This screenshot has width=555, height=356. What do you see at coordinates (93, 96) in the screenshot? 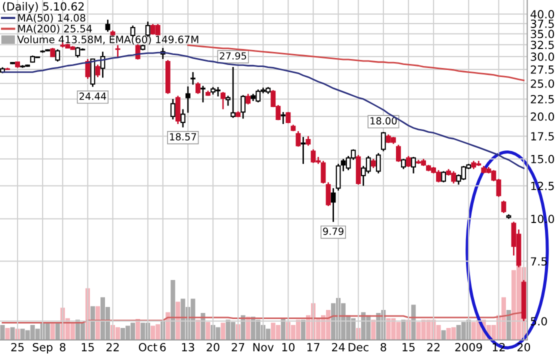
I see `annotation: 24.44` at bounding box center [93, 96].